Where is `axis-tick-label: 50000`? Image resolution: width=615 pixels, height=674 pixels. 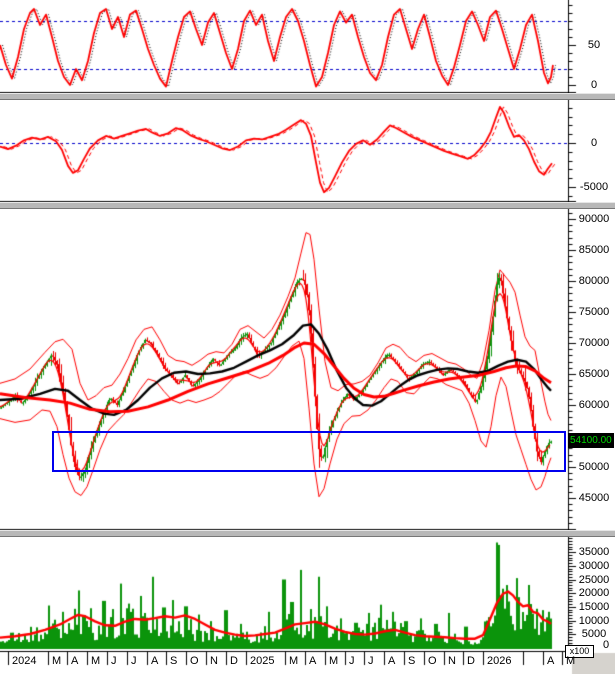
axis-tick-label: 50000 is located at coordinates (594, 467).